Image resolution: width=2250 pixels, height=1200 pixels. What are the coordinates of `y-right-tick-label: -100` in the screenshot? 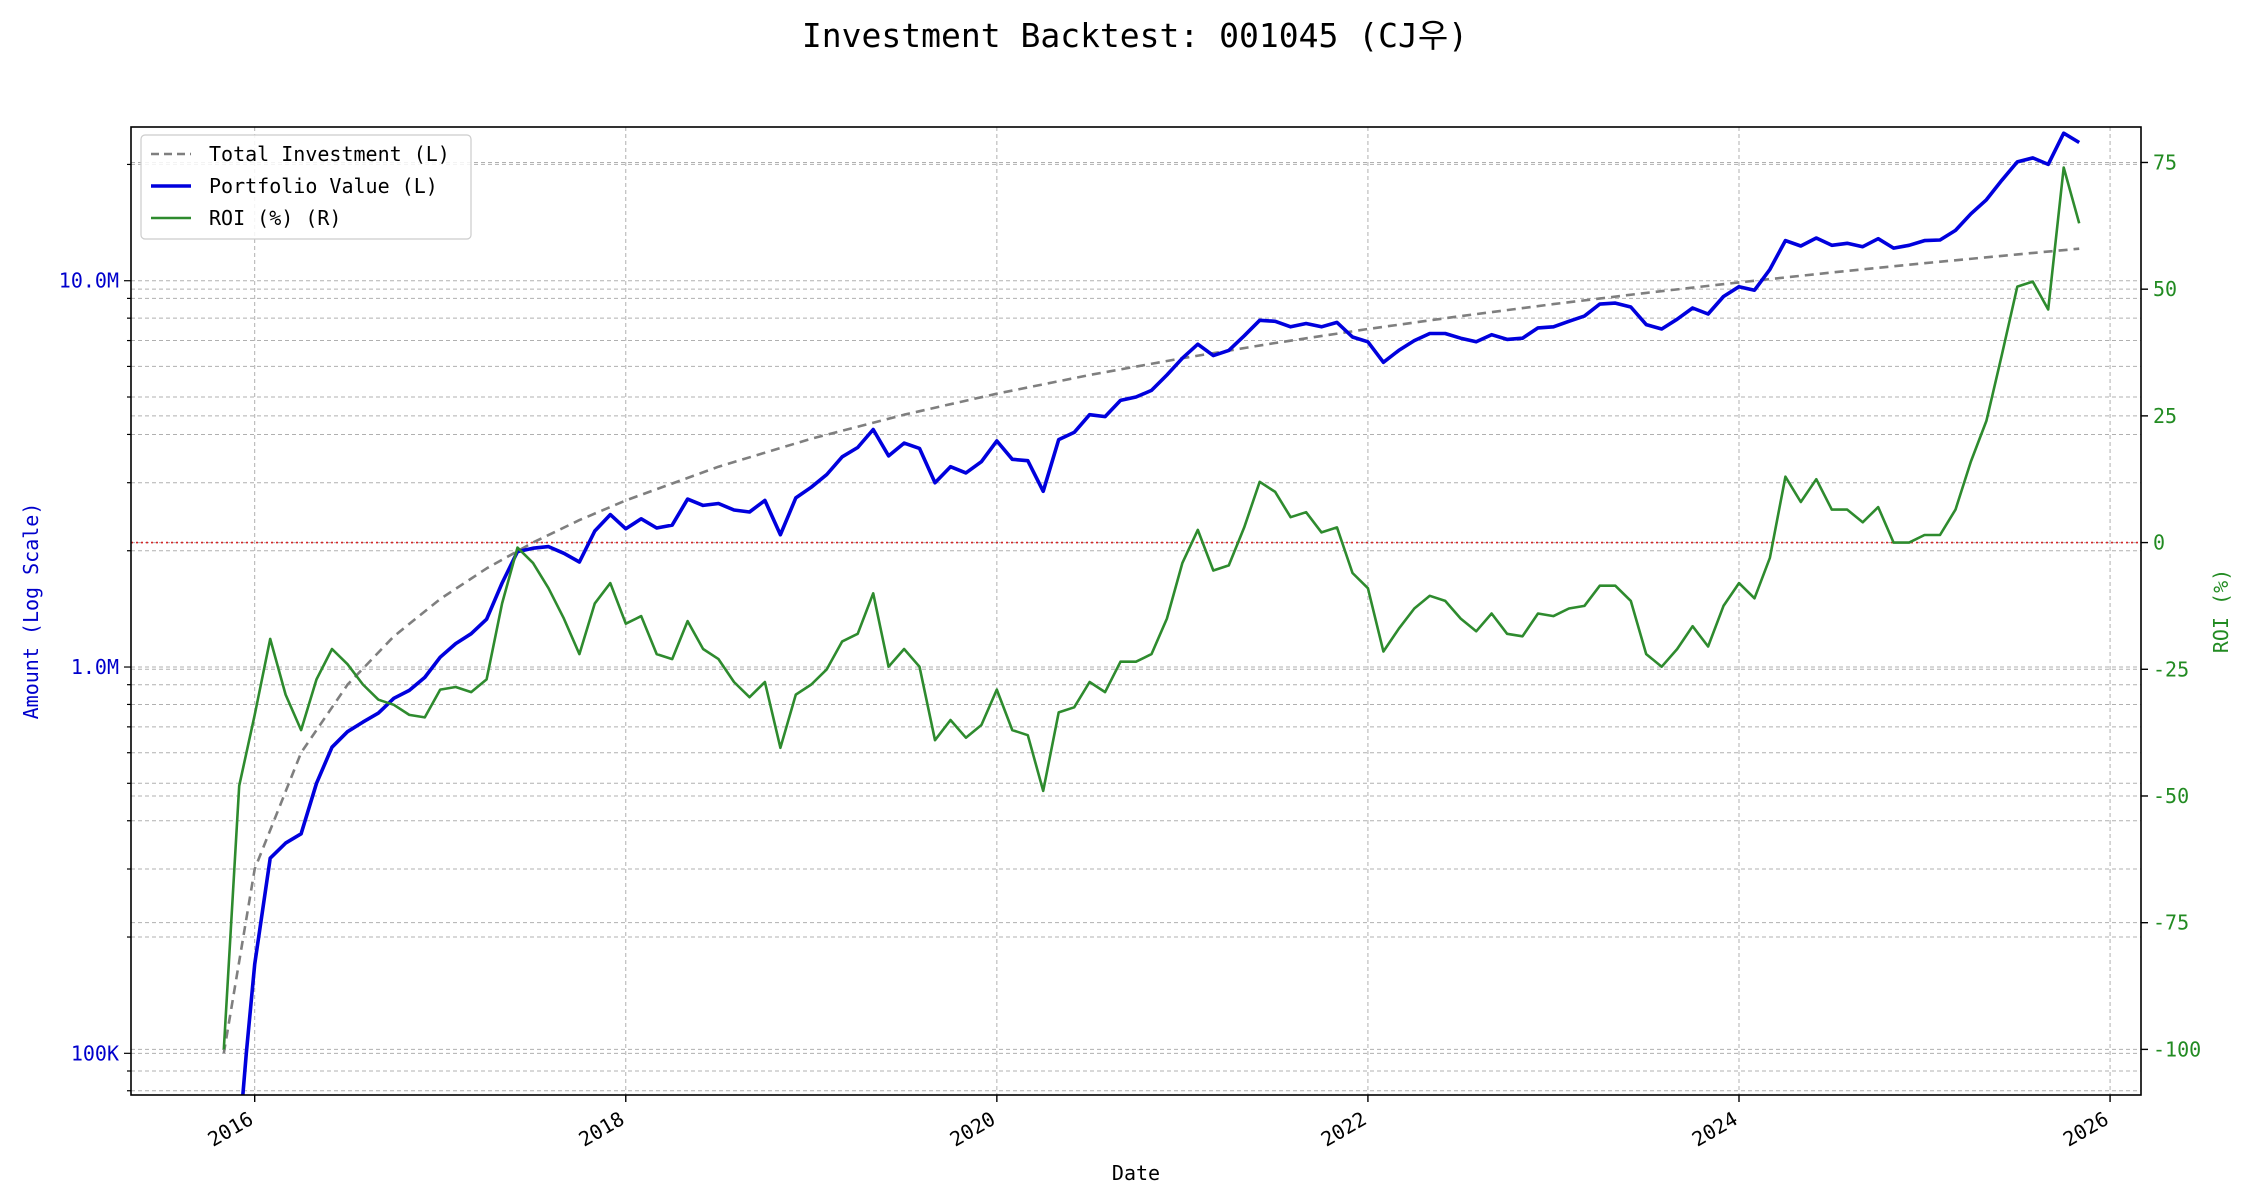 It's located at (2177, 1049).